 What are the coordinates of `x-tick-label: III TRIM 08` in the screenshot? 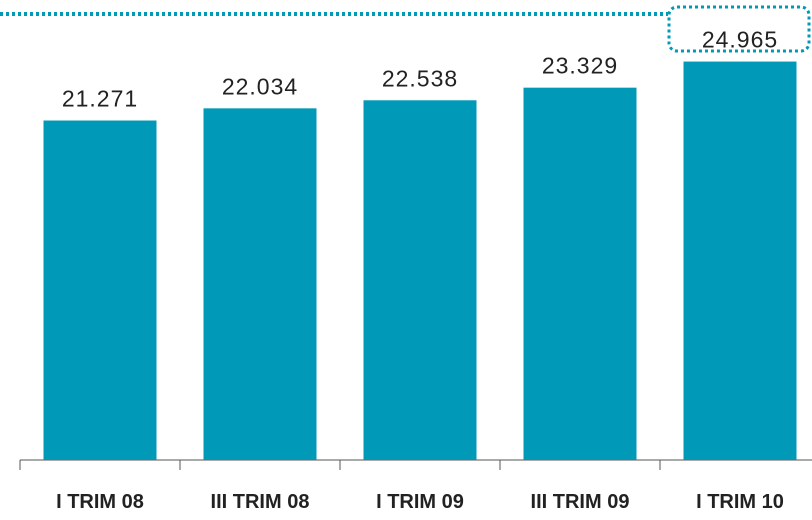 It's located at (260, 502).